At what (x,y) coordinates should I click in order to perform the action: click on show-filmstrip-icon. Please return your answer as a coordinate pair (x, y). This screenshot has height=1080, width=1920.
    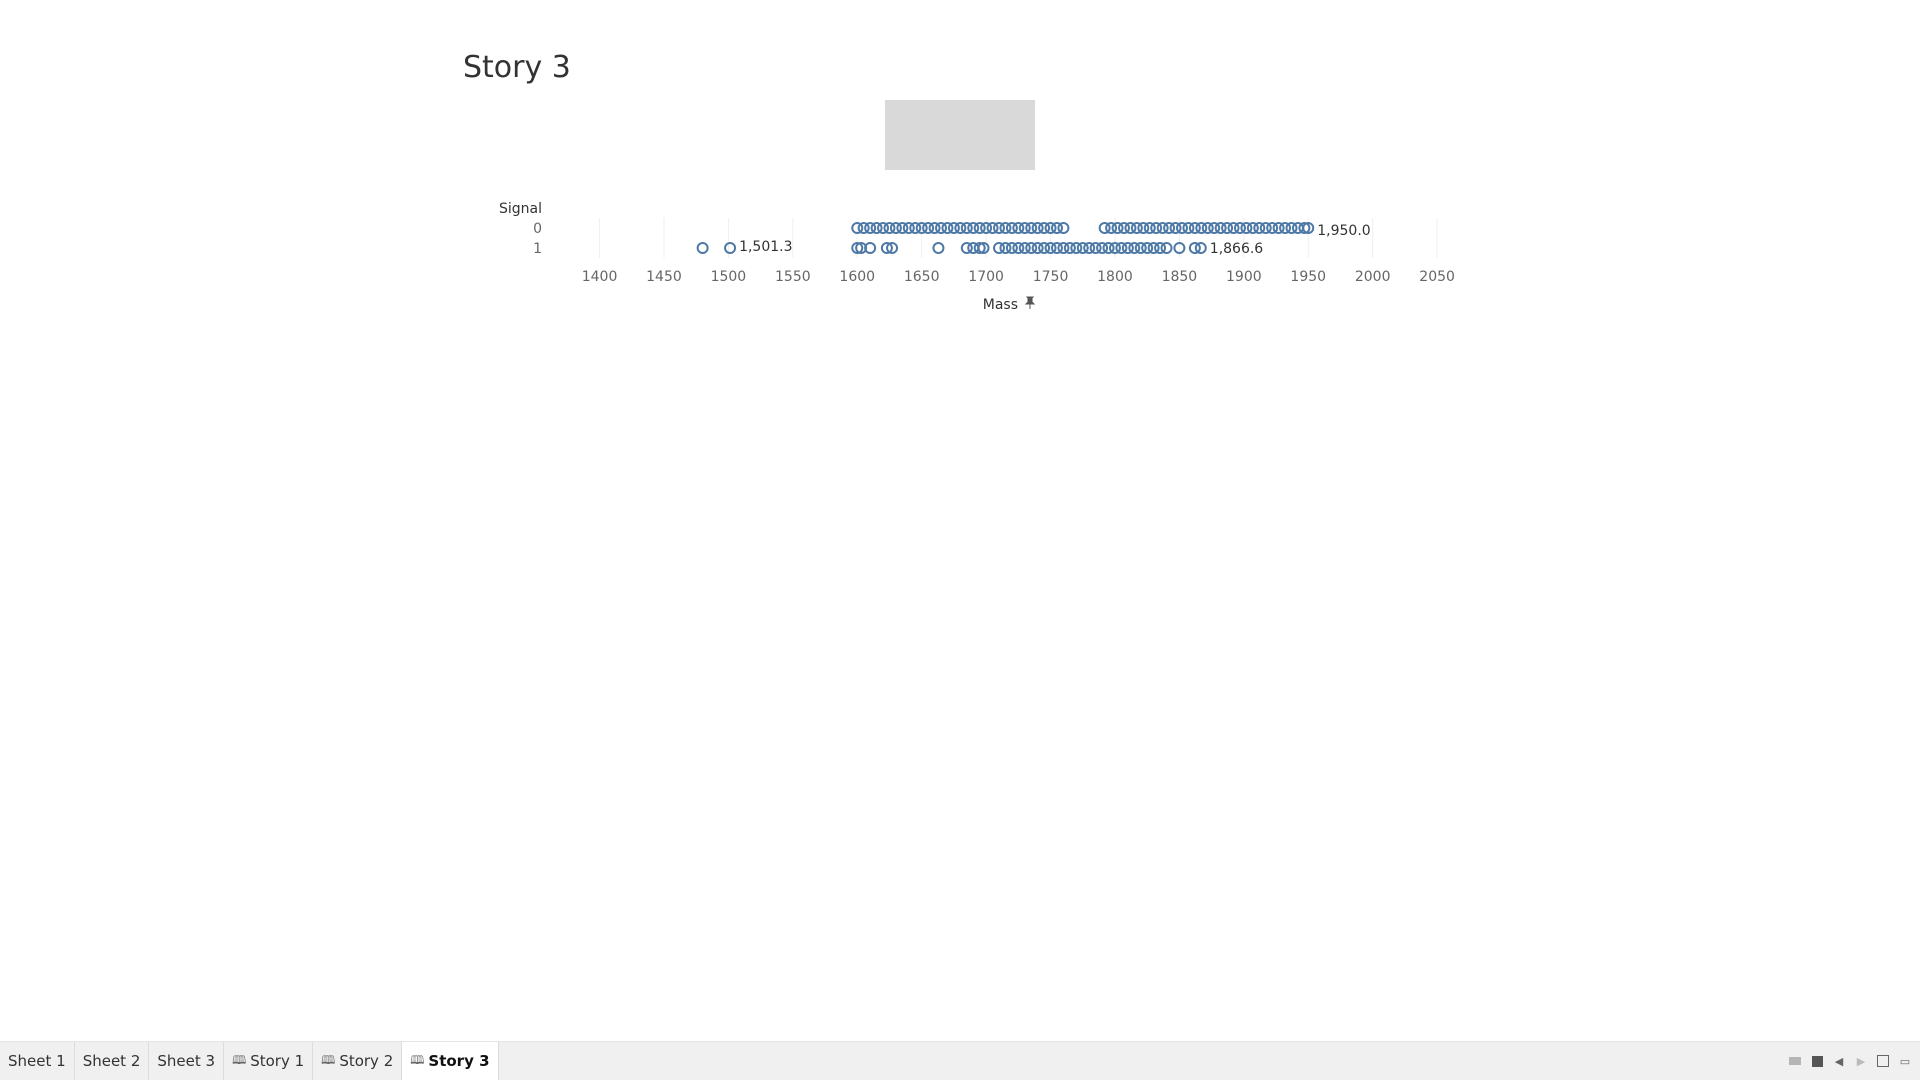
    Looking at the image, I should click on (1817, 1061).